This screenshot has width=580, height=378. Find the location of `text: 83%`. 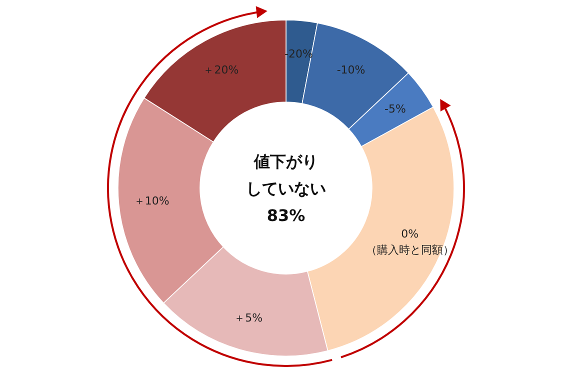

text: 83% is located at coordinates (286, 215).